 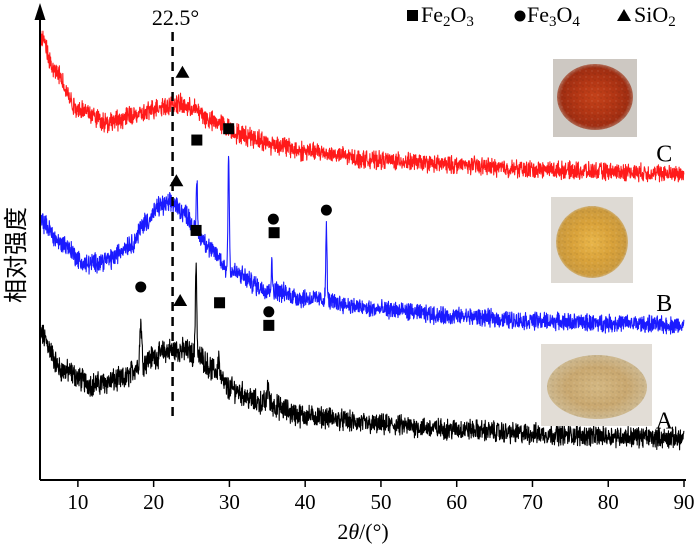 What do you see at coordinates (176, 180) in the screenshot?
I see `series-B-marker-0-triangle` at bounding box center [176, 180].